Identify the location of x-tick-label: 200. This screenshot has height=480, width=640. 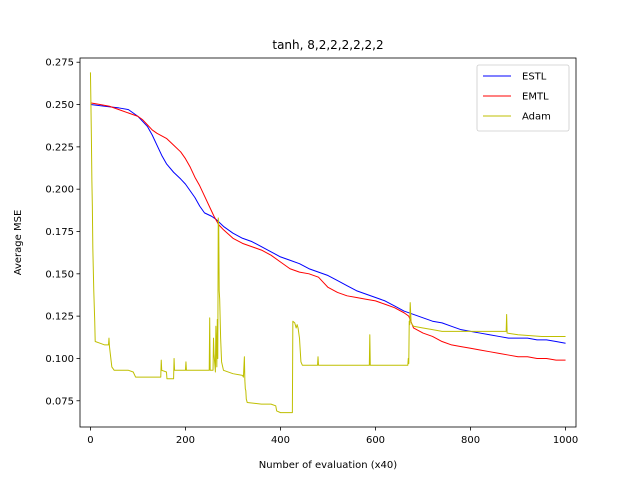
(185, 440).